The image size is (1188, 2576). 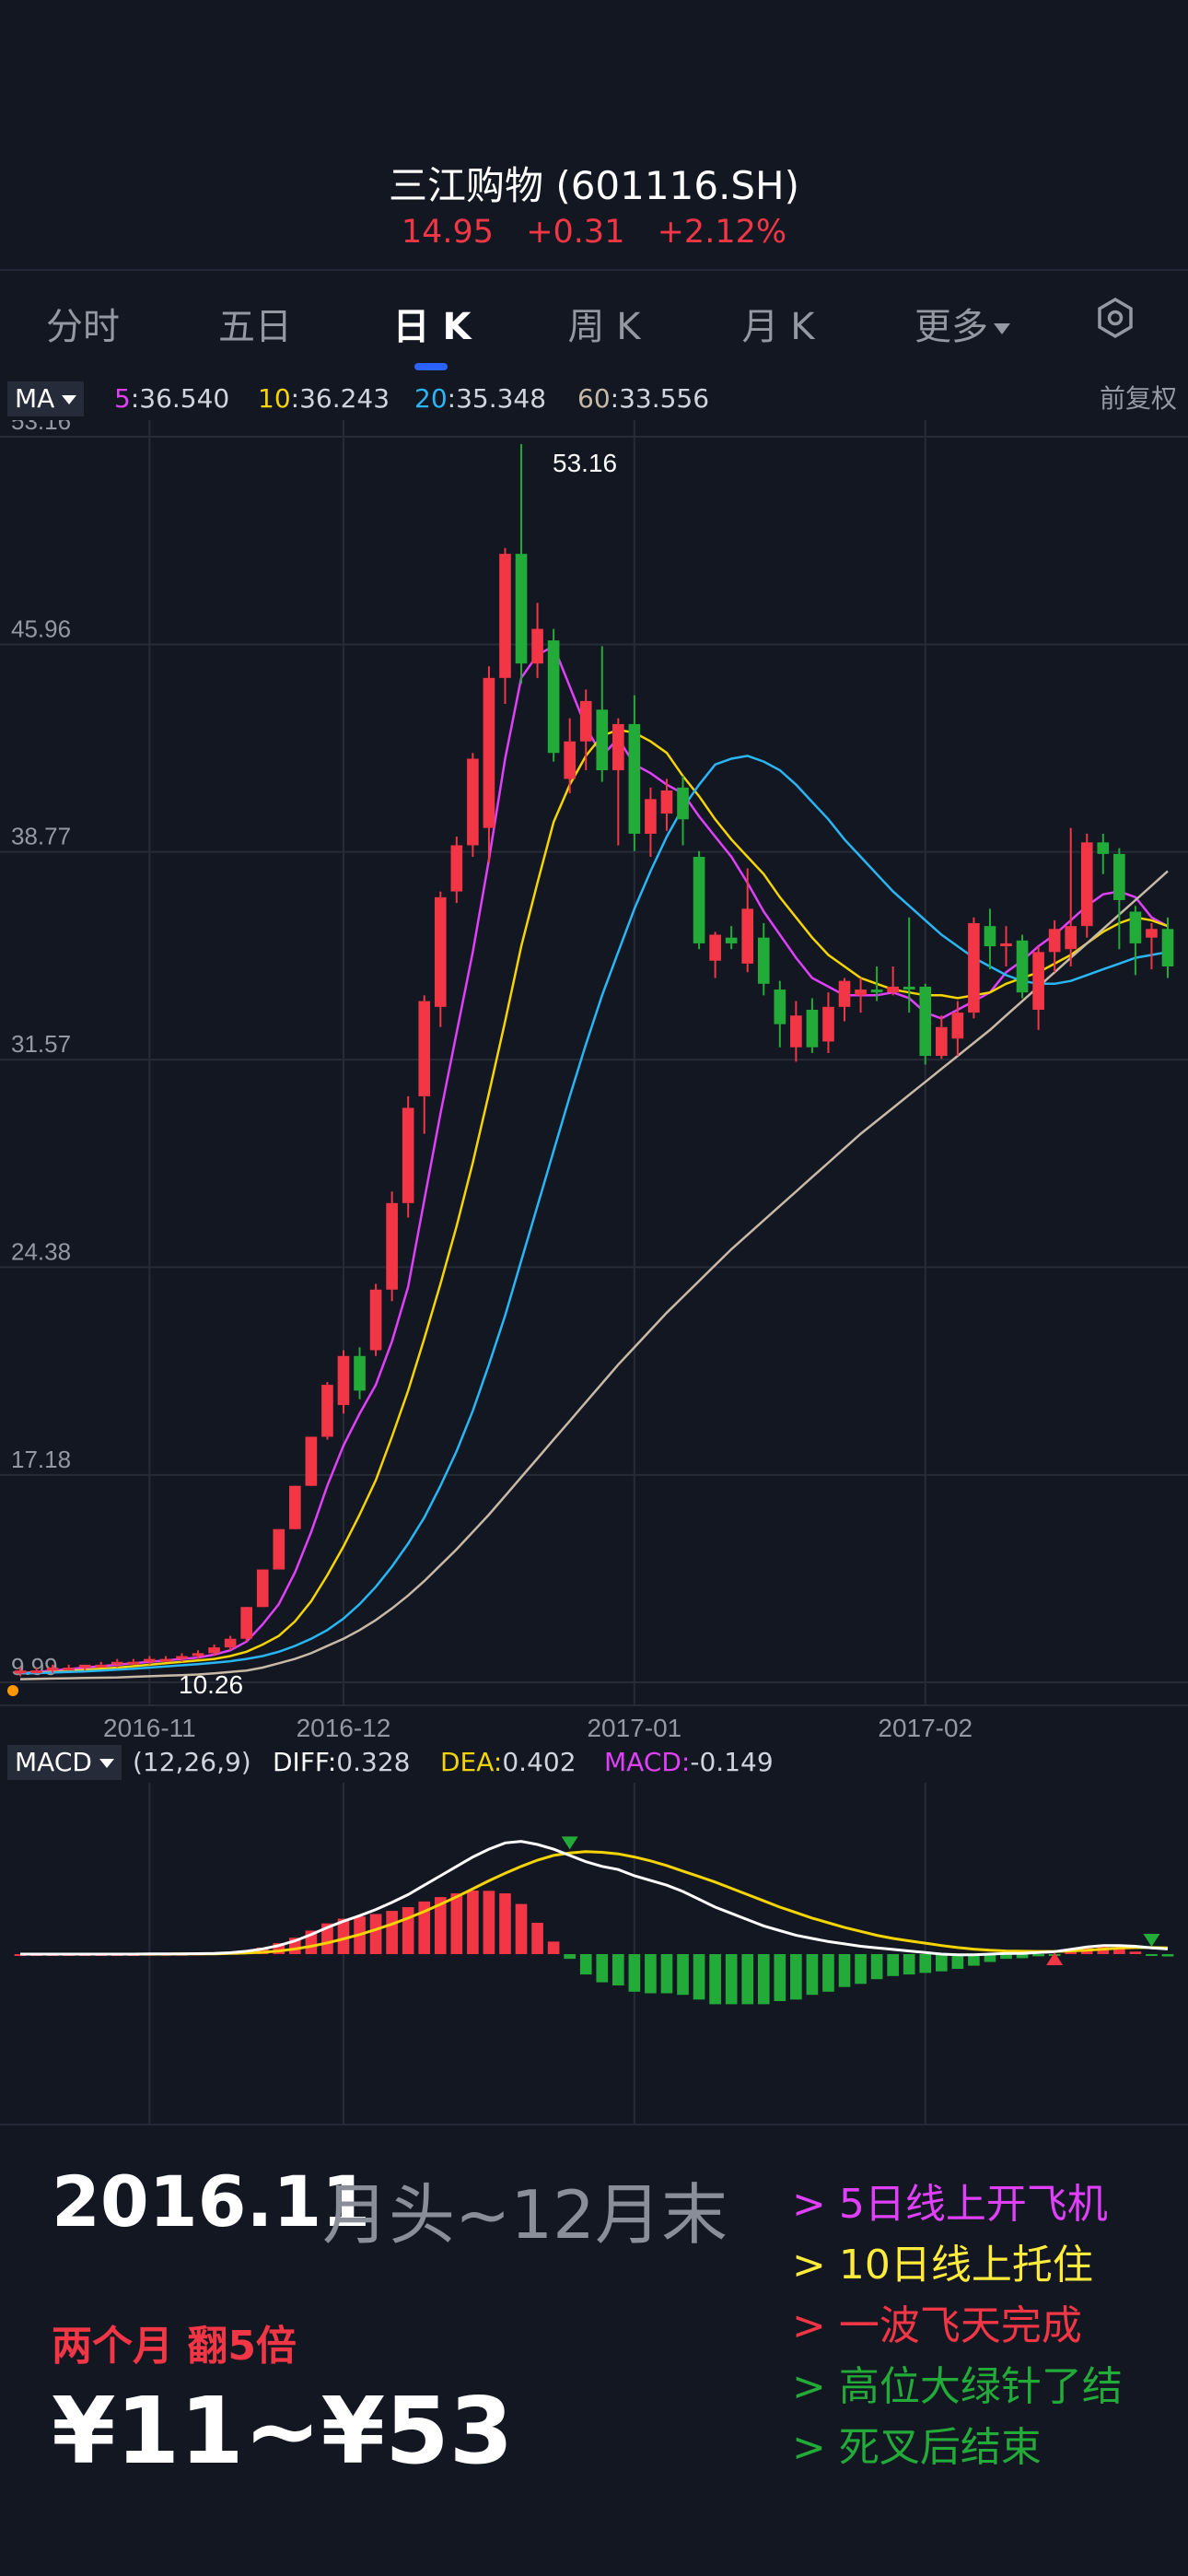 What do you see at coordinates (341, 1762) in the screenshot?
I see `diff-readout: DIFF:0.328` at bounding box center [341, 1762].